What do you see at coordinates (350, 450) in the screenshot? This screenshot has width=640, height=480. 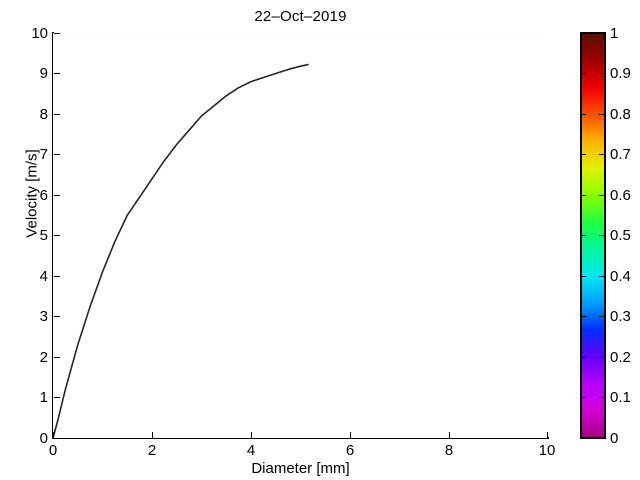 I see `x-tick-label: 6` at bounding box center [350, 450].